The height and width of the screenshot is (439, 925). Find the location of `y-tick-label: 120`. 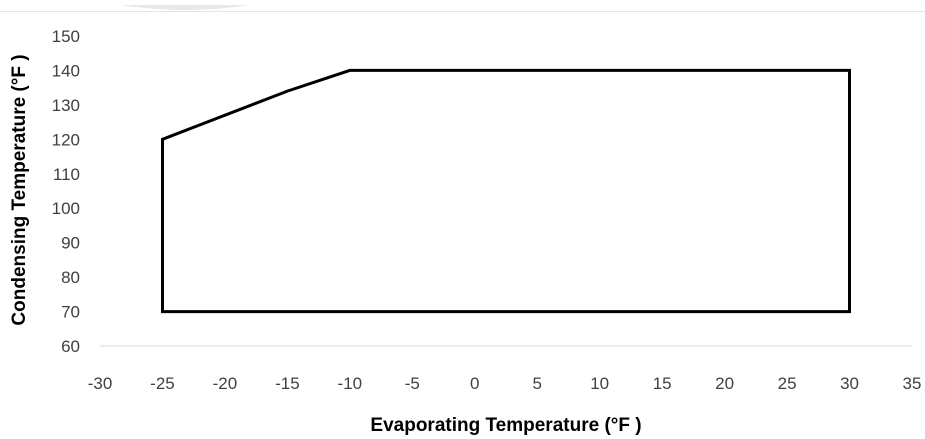

y-tick-label: 120 is located at coordinates (66, 139).